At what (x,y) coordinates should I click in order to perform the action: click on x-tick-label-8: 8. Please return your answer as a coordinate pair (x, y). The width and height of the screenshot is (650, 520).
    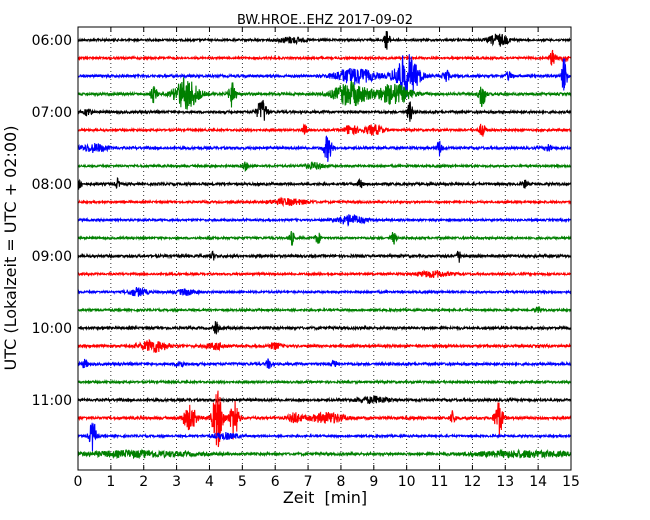
    Looking at the image, I should click on (340, 482).